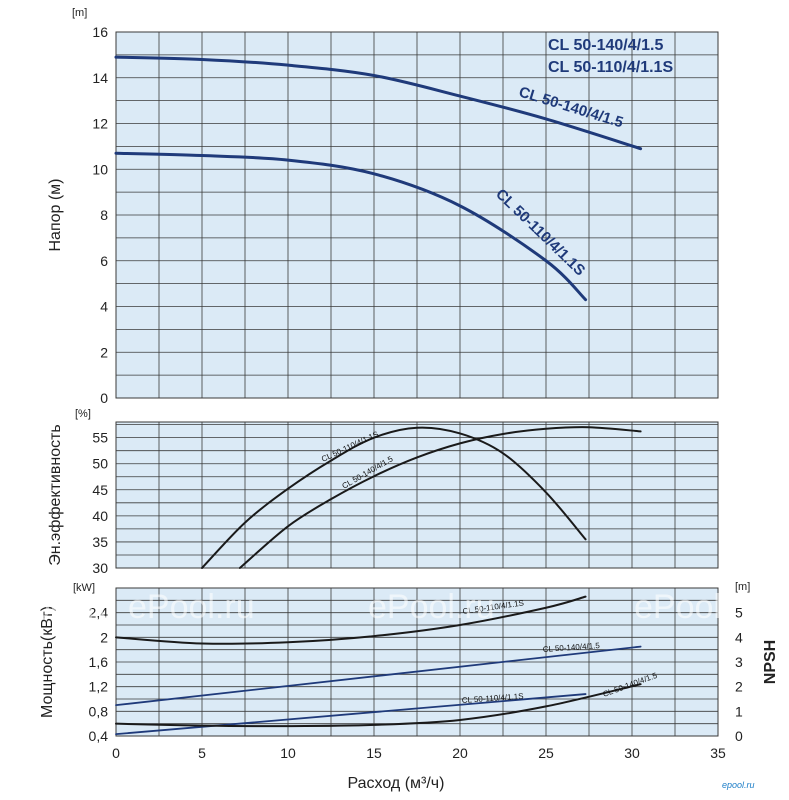  I want to click on y-tick-label: 10, so click(100, 169).